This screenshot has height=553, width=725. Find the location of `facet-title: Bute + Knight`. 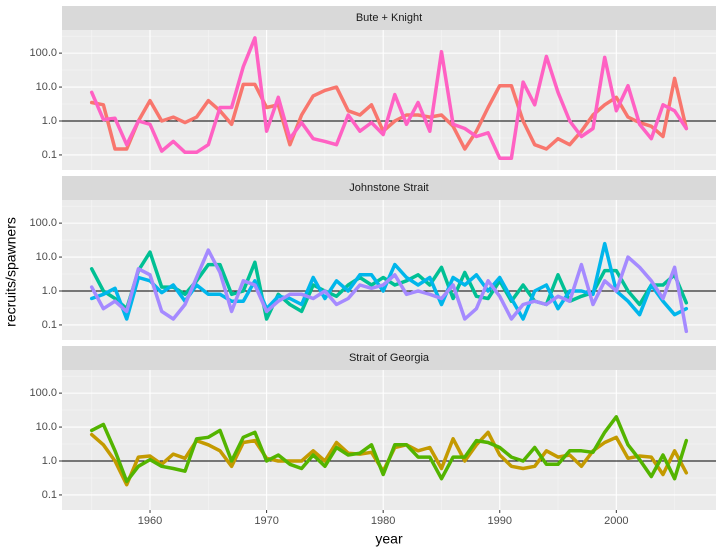

facet-title: Bute + Knight is located at coordinates (389, 18).